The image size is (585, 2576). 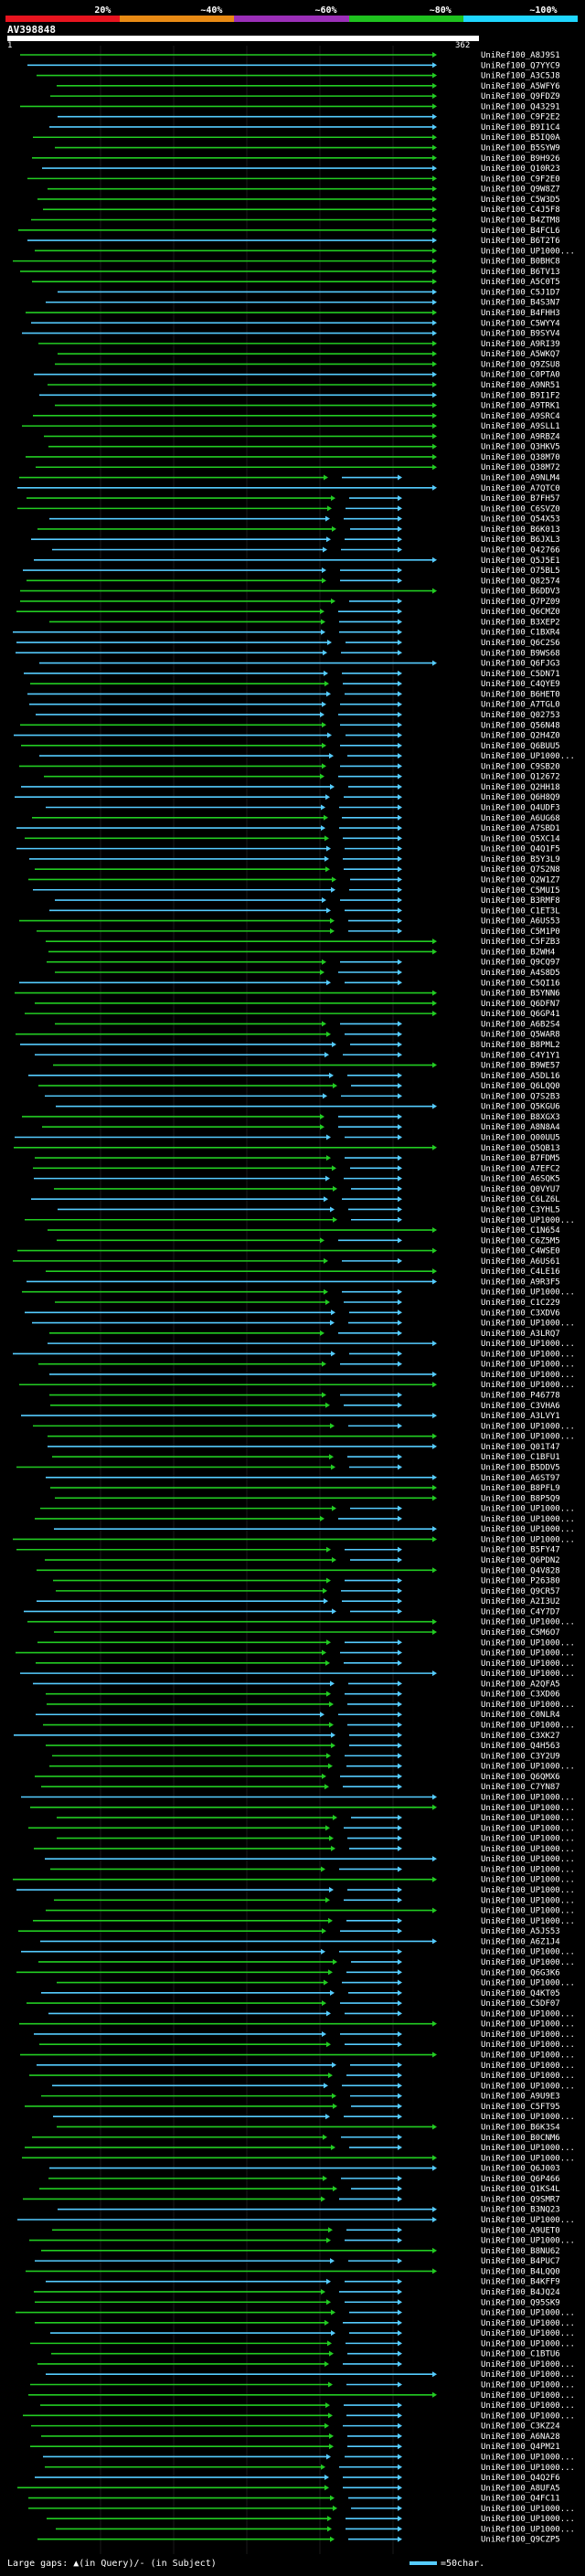 What do you see at coordinates (308, 1024) in the screenshot?
I see `hit-row: UniRef100_A6B2S4` at bounding box center [308, 1024].